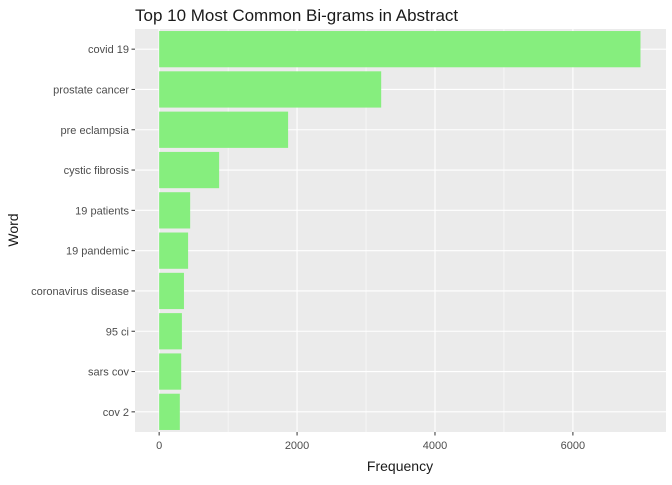 This screenshot has height=485, width=672. I want to click on y-tick-label: pre eclampsia, so click(95, 131).